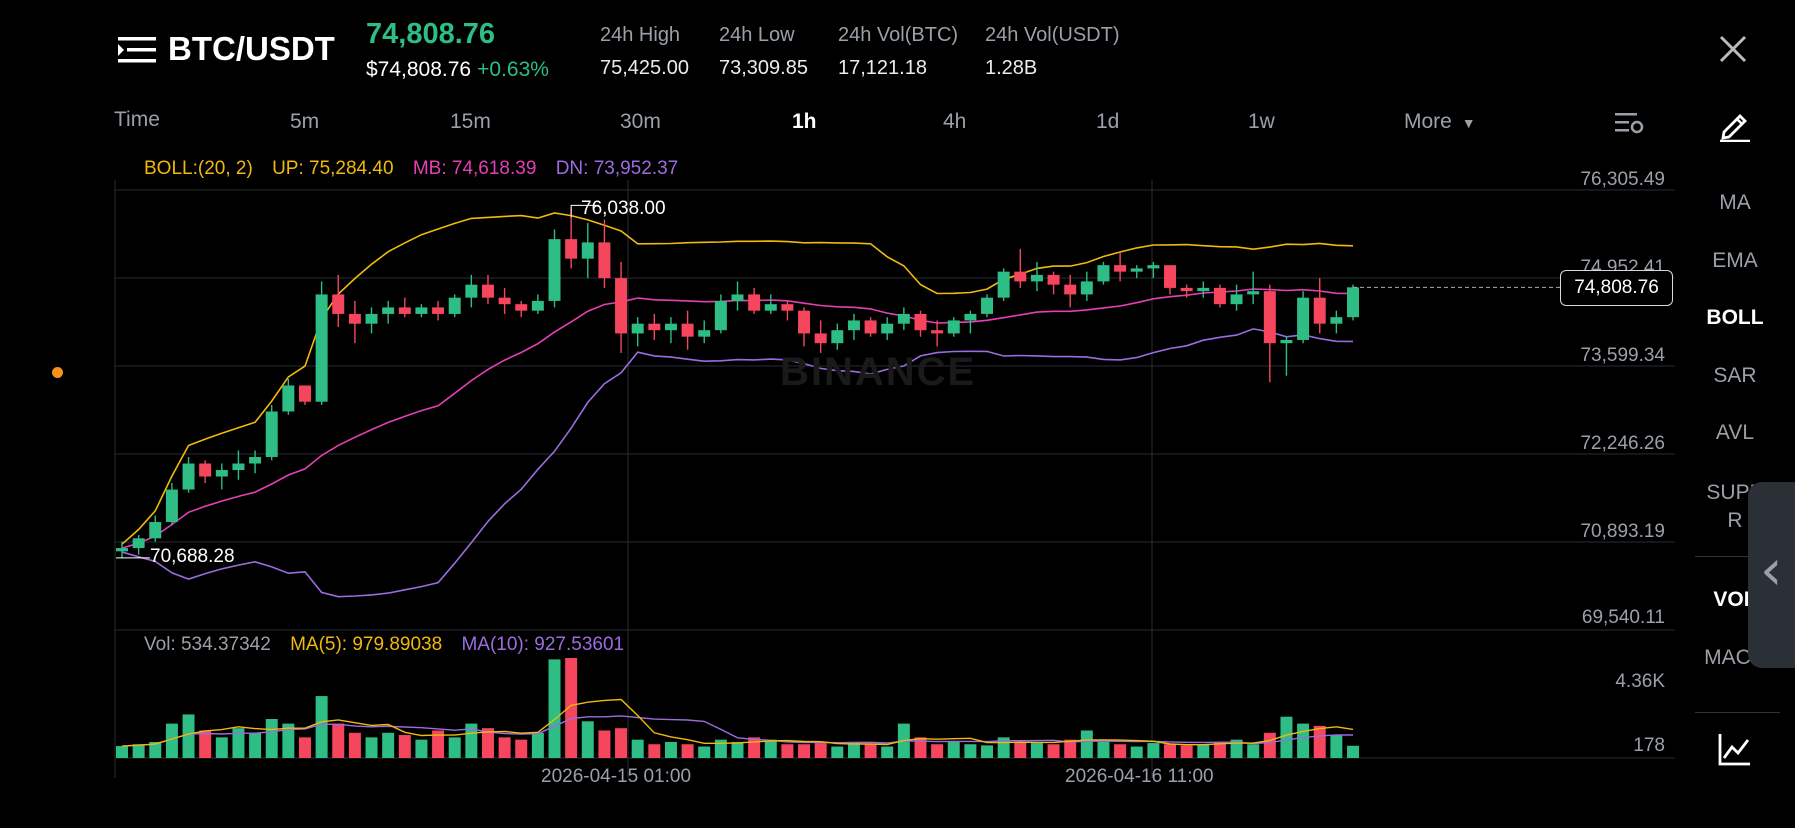  What do you see at coordinates (1629, 123) in the screenshot?
I see `chart-settings-icon` at bounding box center [1629, 123].